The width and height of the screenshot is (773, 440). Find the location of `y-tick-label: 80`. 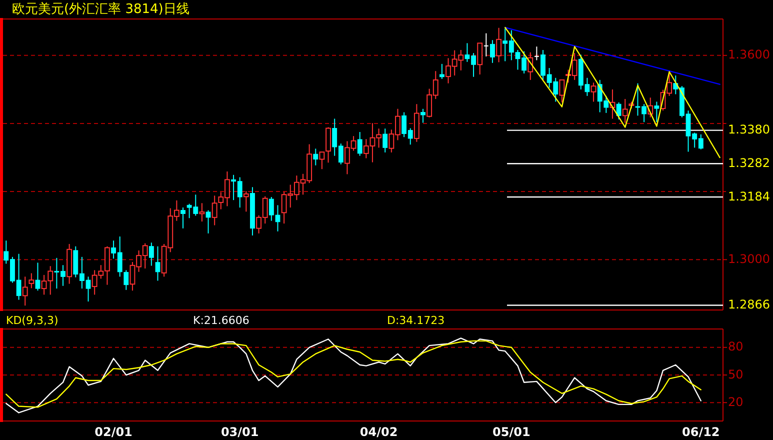

y-tick-label: 80 is located at coordinates (736, 347).